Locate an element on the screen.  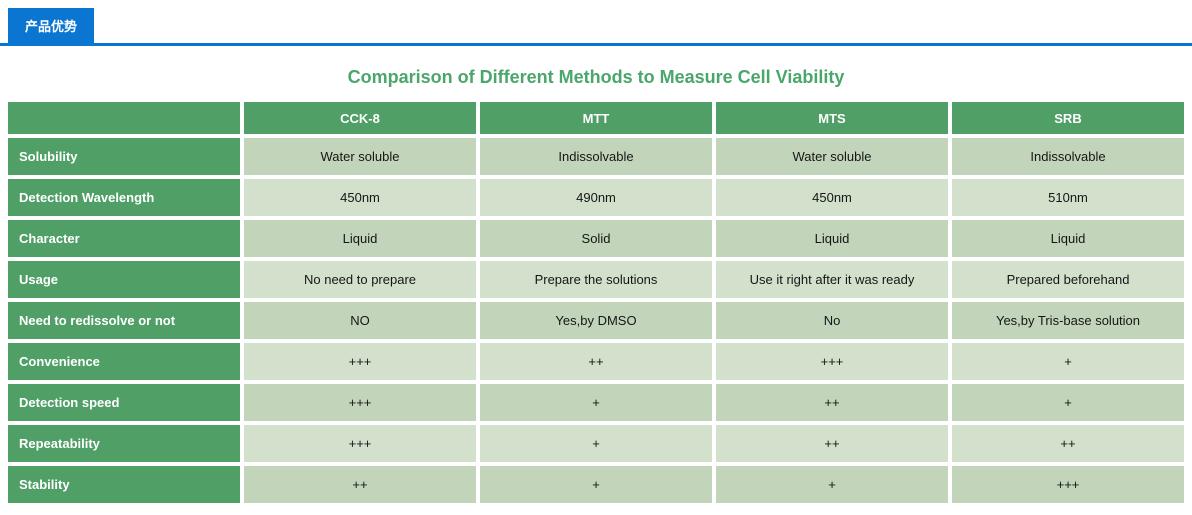
table-cell: Solid is located at coordinates (596, 238).